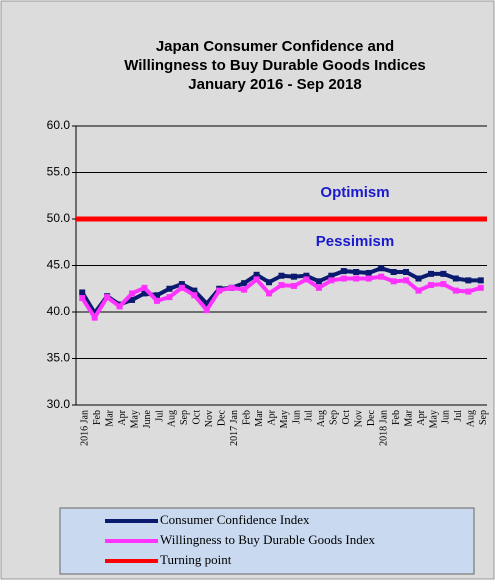  Describe the element at coordinates (59, 311) in the screenshot. I see `y-tick-label: 40.0` at that location.